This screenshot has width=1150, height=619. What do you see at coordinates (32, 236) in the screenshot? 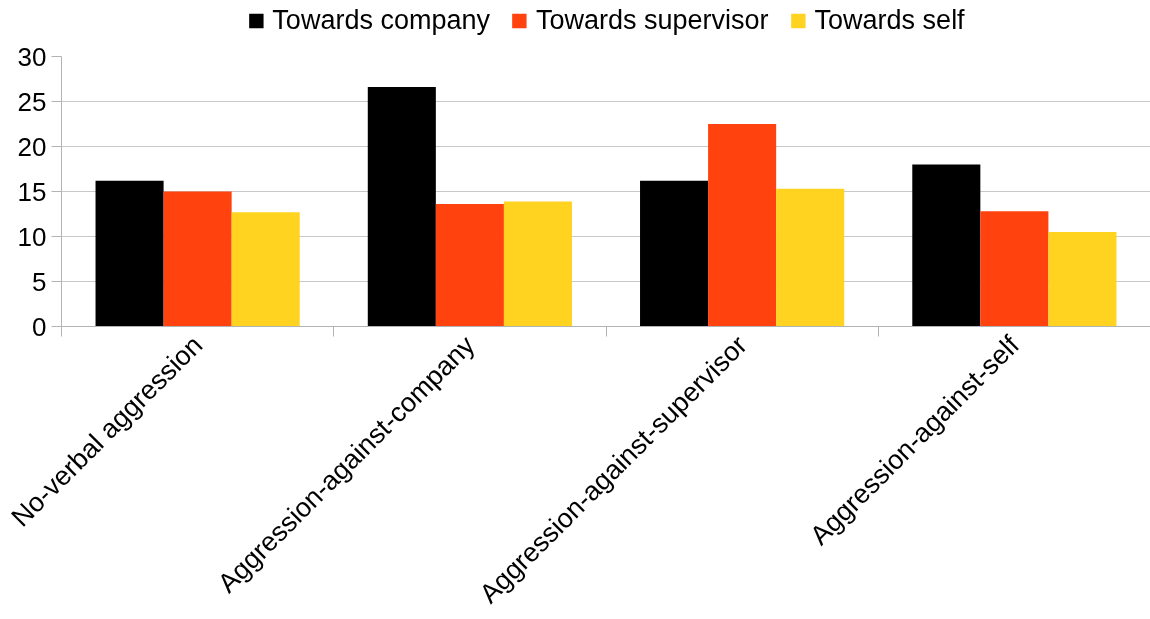
I see `y-tick-label: 10` at bounding box center [32, 236].